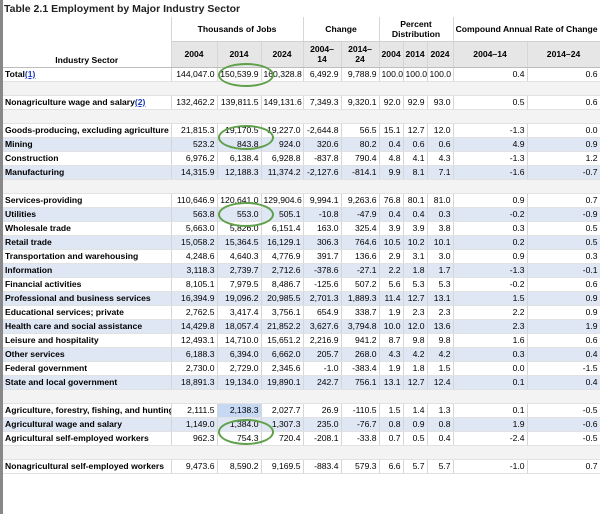 Image resolution: width=600 pixels, height=514 pixels. What do you see at coordinates (322, 382) in the screenshot?
I see `row-value: 242.7` at bounding box center [322, 382].